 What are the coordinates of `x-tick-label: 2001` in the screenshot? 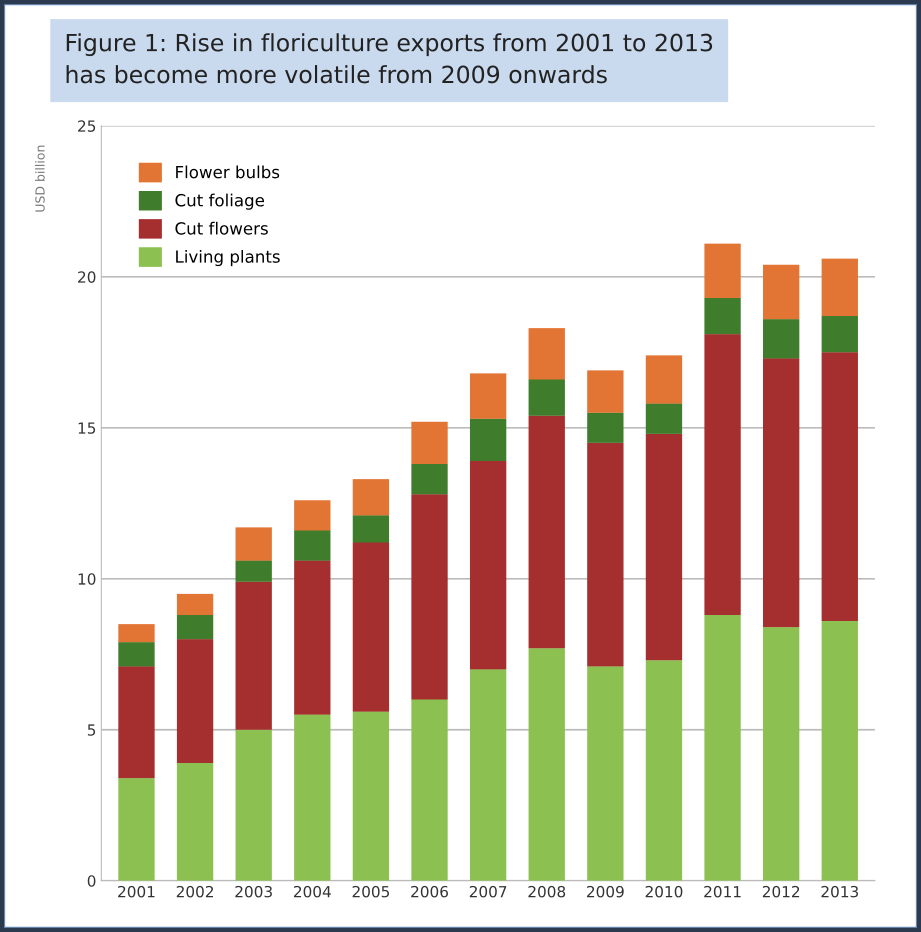 It's located at (136, 892).